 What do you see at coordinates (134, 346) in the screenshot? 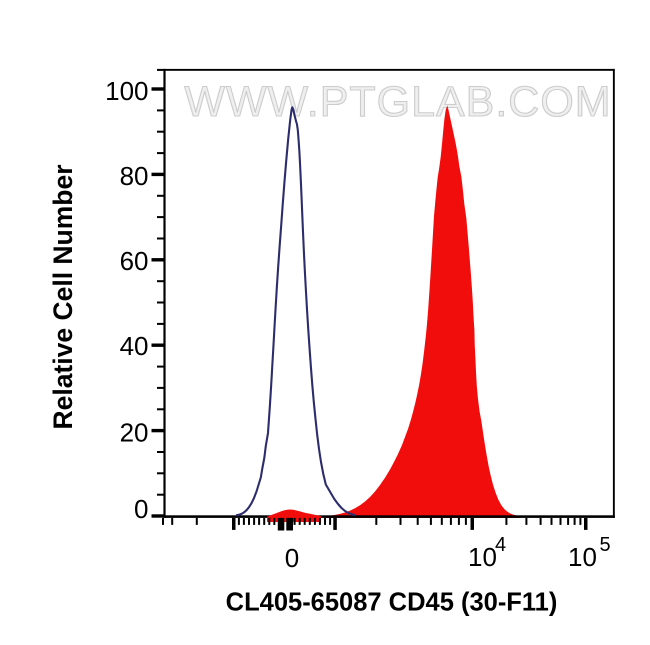
I see `svg-text: 40` at bounding box center [134, 346].